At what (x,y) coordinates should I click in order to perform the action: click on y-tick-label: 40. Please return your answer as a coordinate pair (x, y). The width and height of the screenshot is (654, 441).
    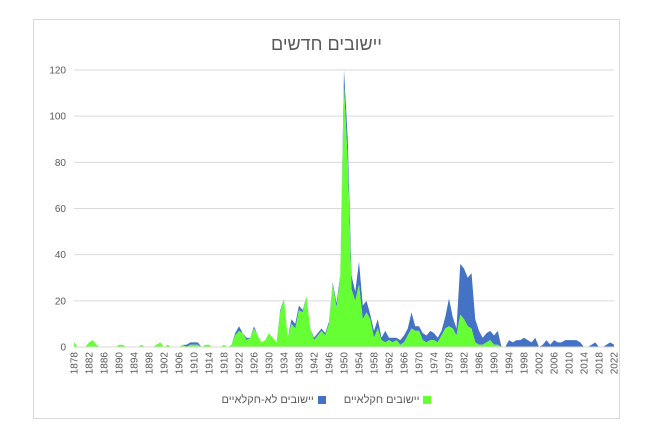
    Looking at the image, I should click on (61, 255).